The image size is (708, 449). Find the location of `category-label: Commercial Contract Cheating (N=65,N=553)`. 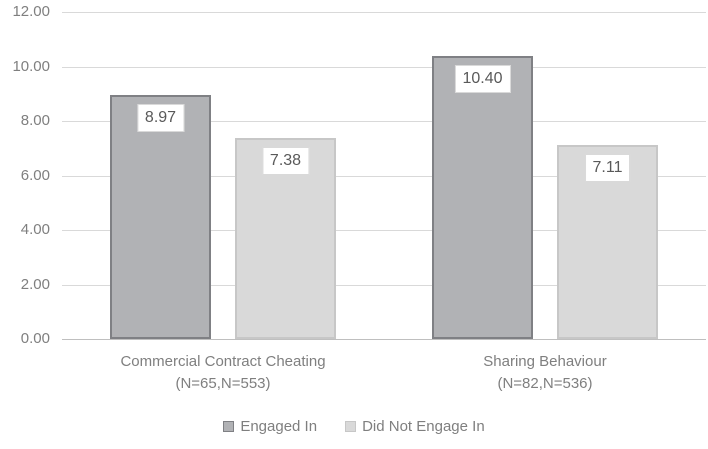

category-label: Commercial Contract Cheating (N=65,N=553) is located at coordinates (223, 373).